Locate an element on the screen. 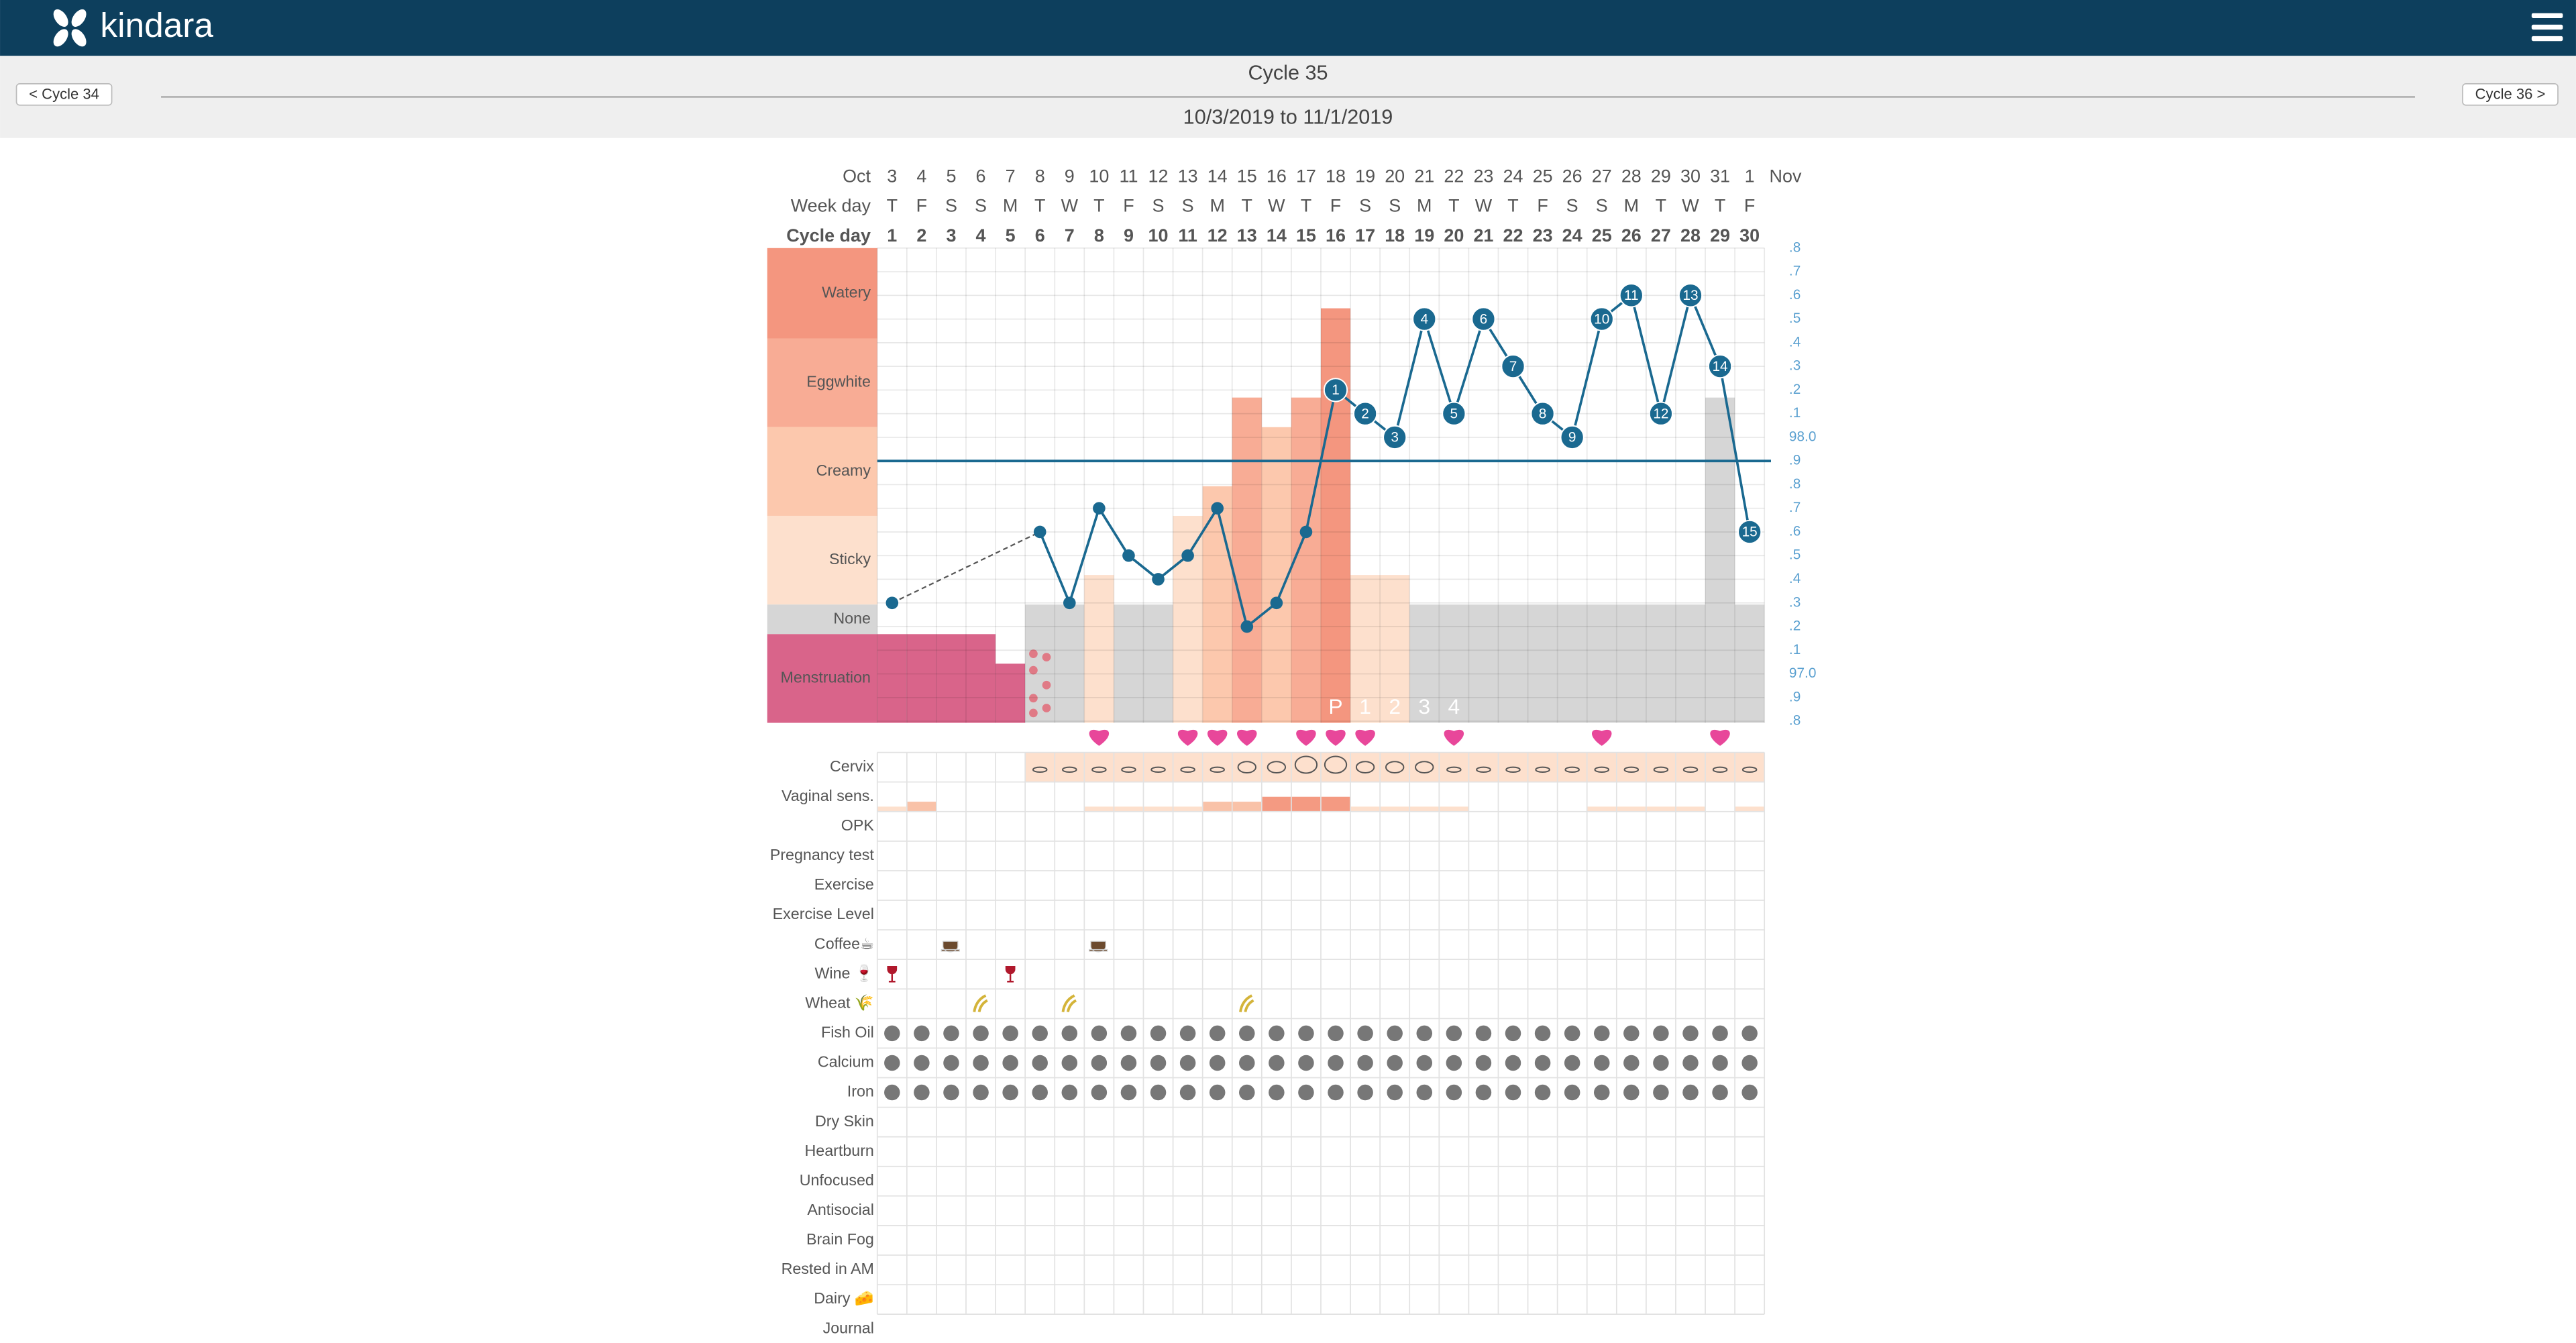  brand: kindara is located at coordinates (156, 24).